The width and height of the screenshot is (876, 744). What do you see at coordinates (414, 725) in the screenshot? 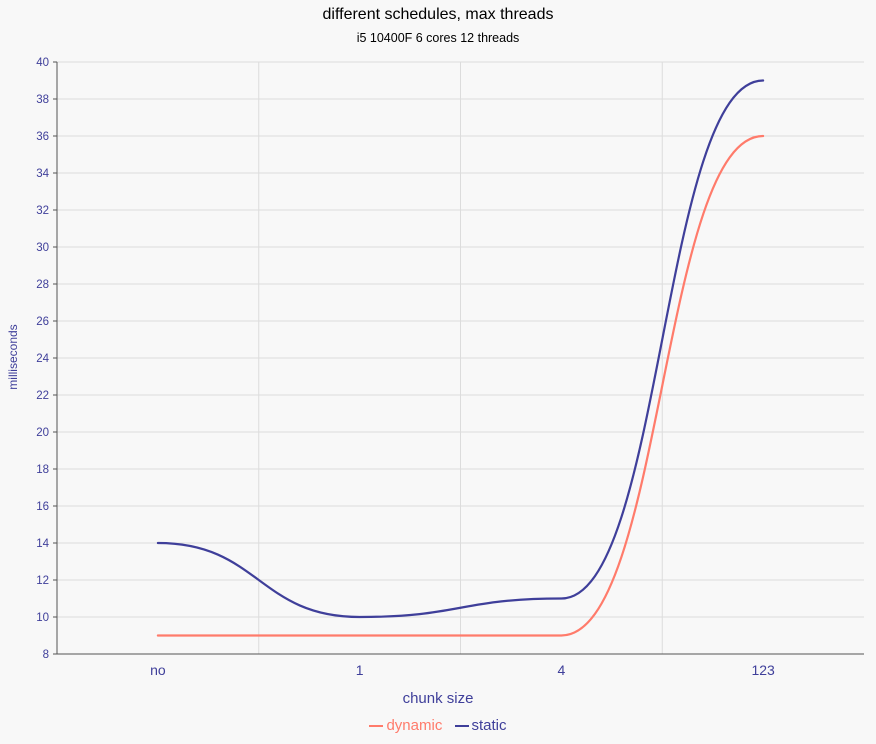
I see `legend-label-dynamic: dynamic` at bounding box center [414, 725].